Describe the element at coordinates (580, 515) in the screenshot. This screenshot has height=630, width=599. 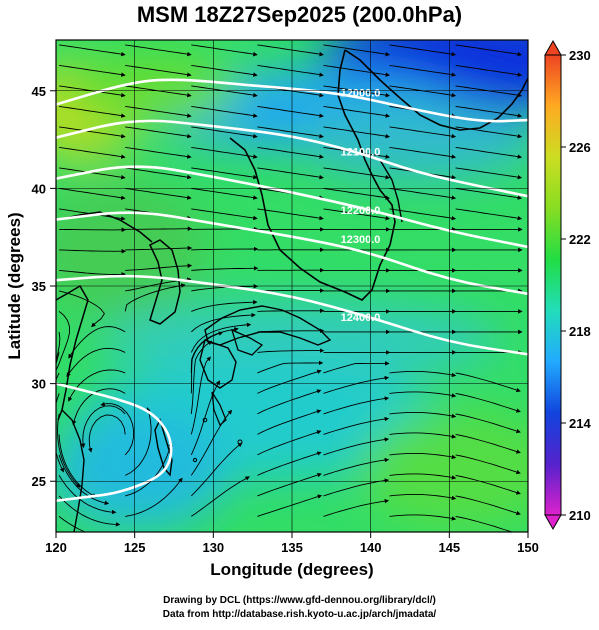
I see `colorbar-tick-label: 210` at that location.